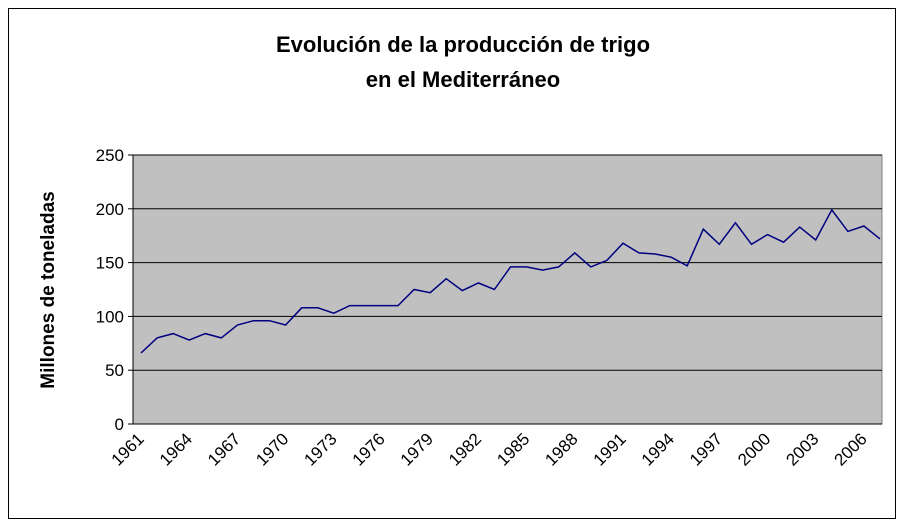 The image size is (904, 527). I want to click on y-tick-label: 150, so click(110, 263).